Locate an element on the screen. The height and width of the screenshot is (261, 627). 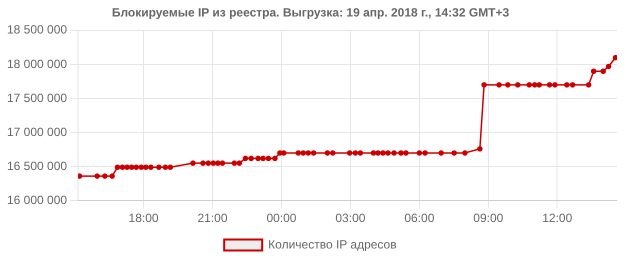
y-tick-label: 18 500 000 is located at coordinates (37, 29).